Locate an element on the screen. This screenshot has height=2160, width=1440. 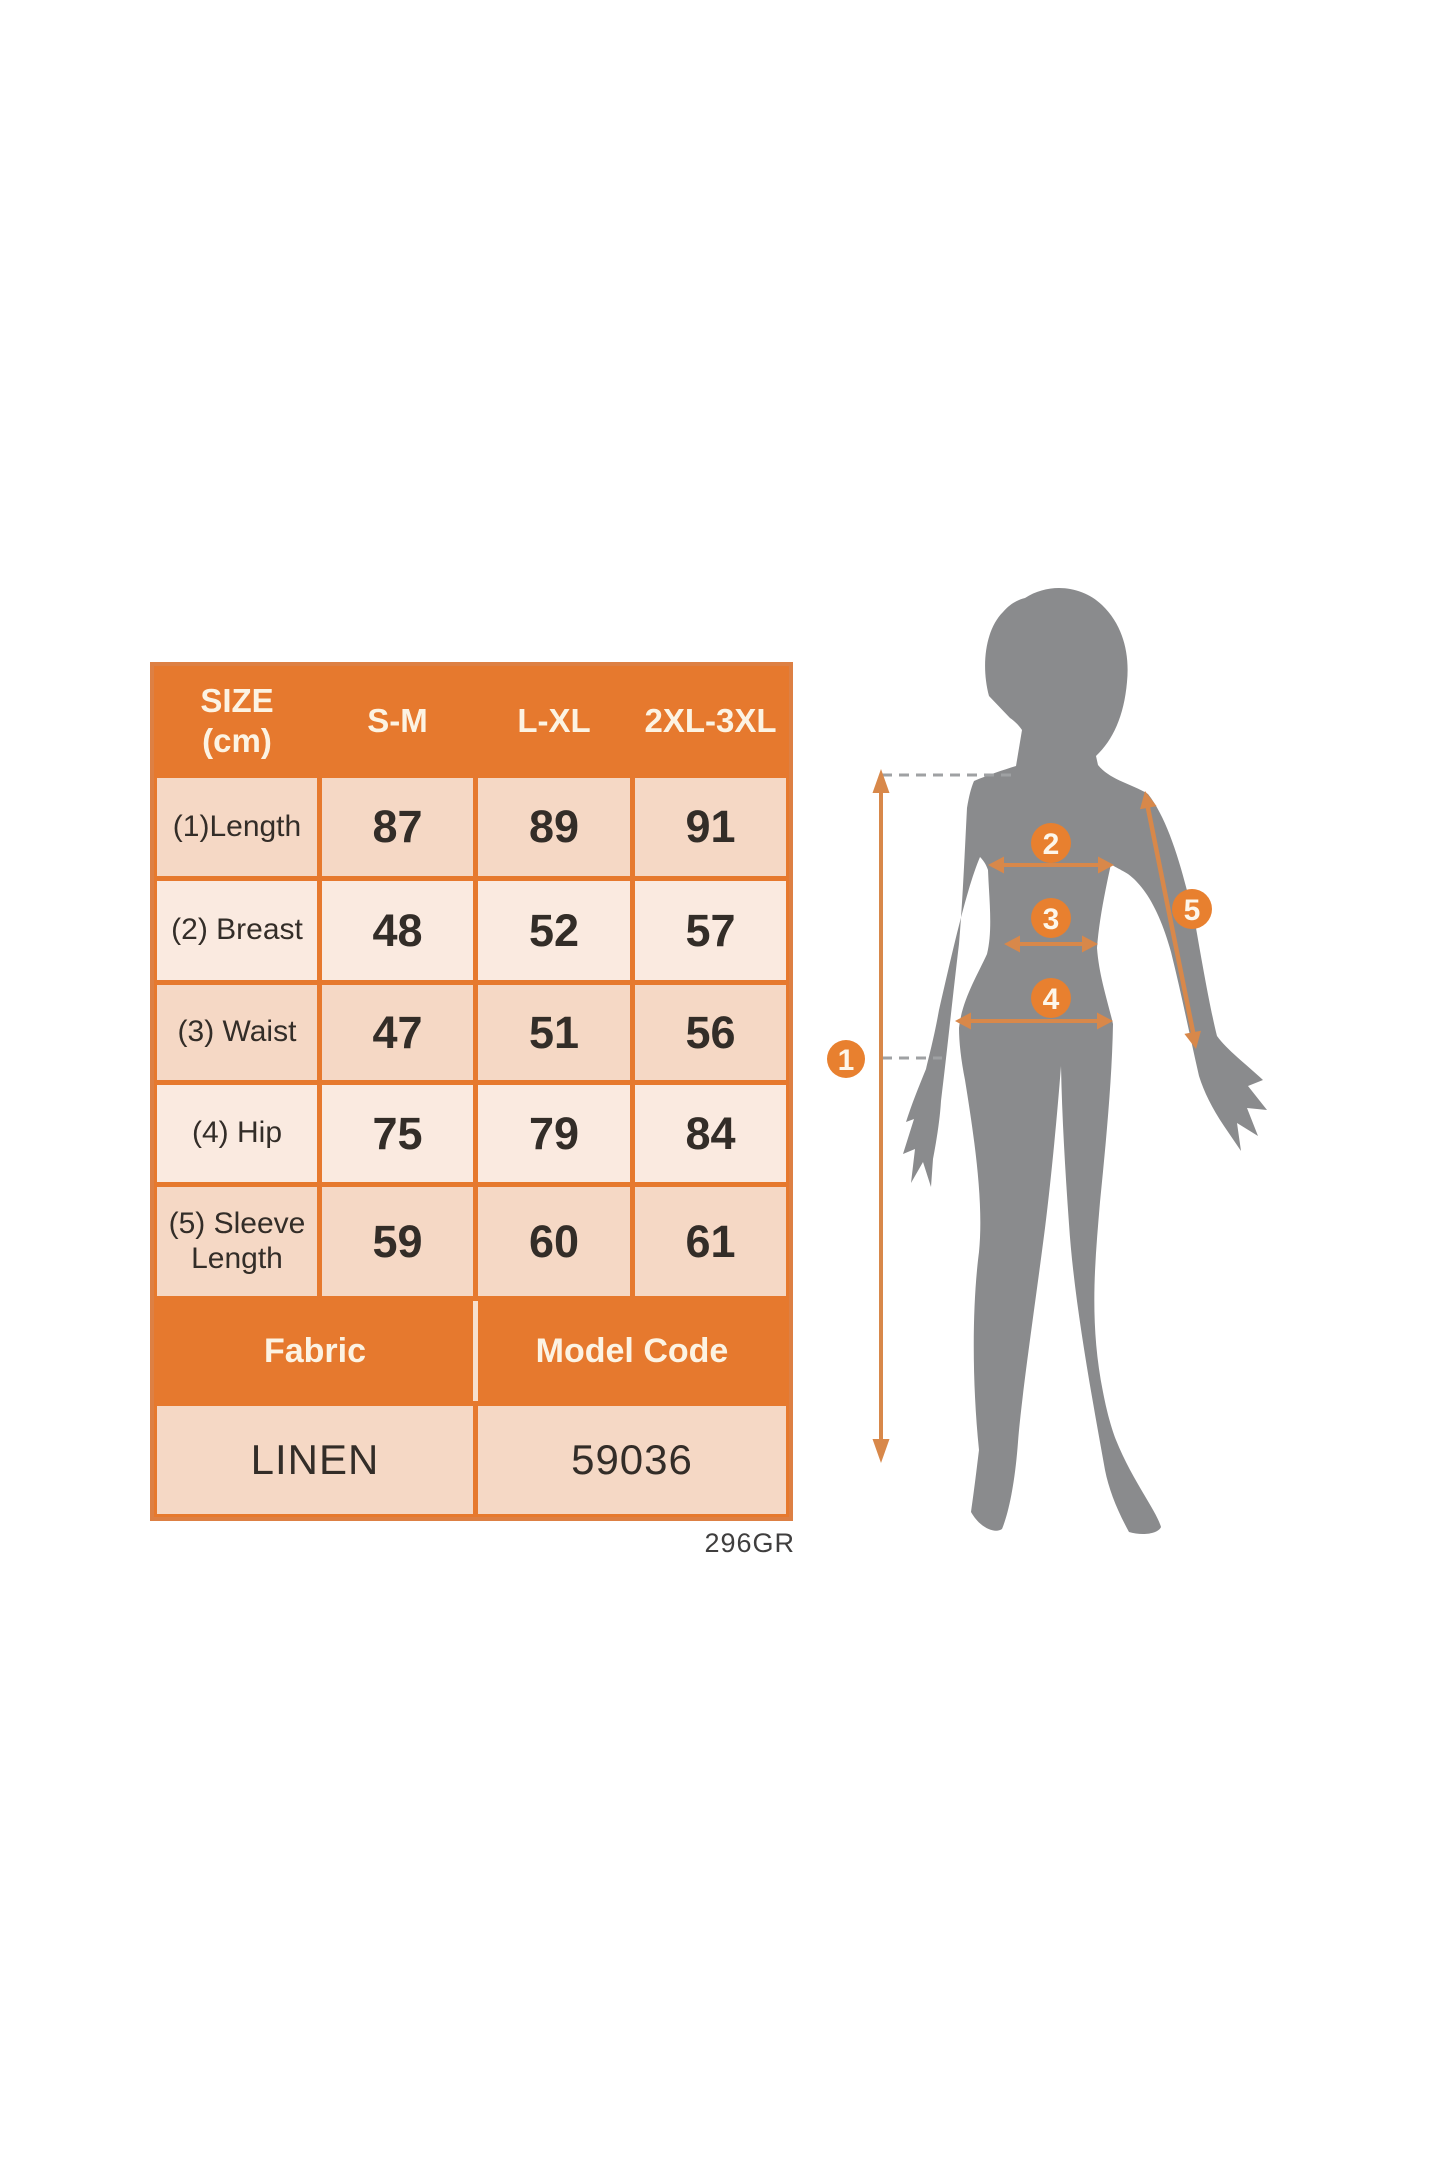
column-header-l-xl: L-XL is located at coordinates (554, 721).